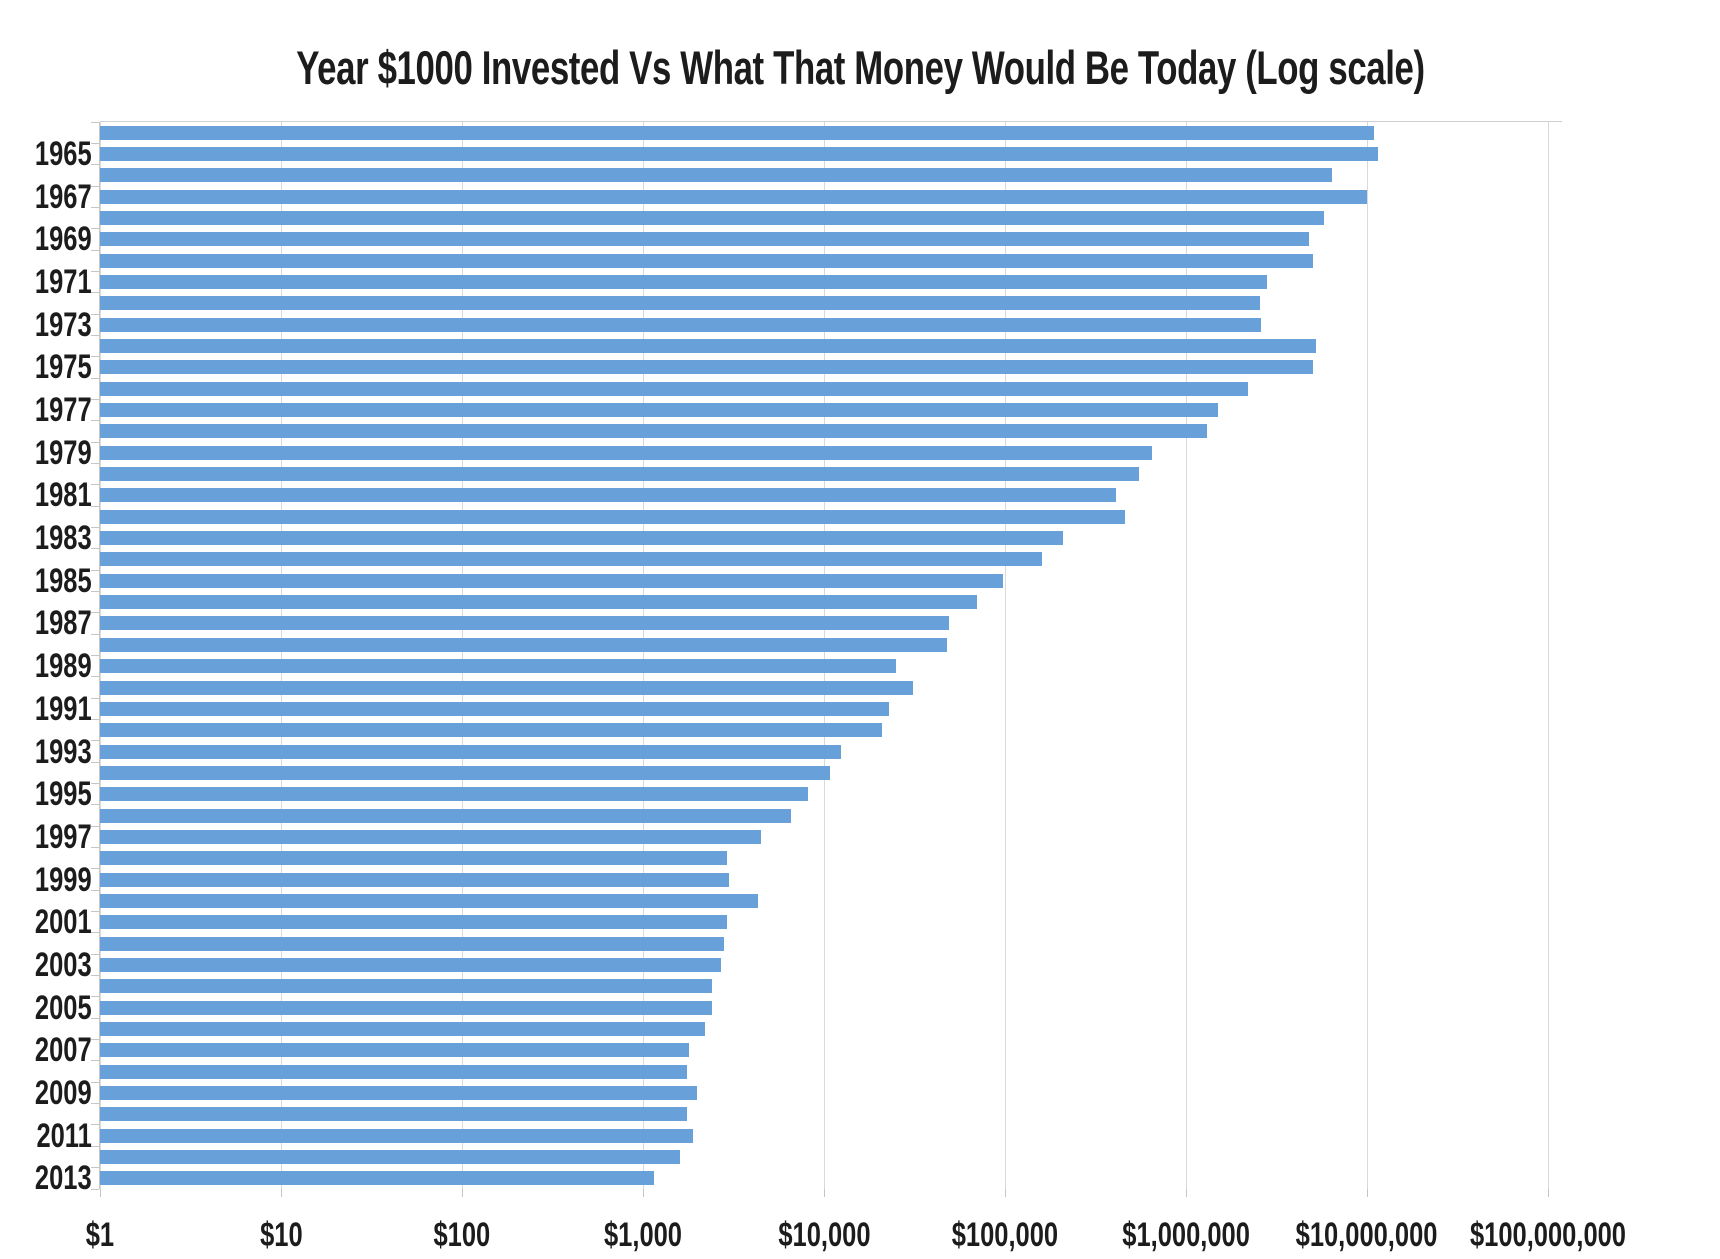 This screenshot has height=1259, width=1720. What do you see at coordinates (46, 922) in the screenshot?
I see `y-axis-label: 2001` at bounding box center [46, 922].